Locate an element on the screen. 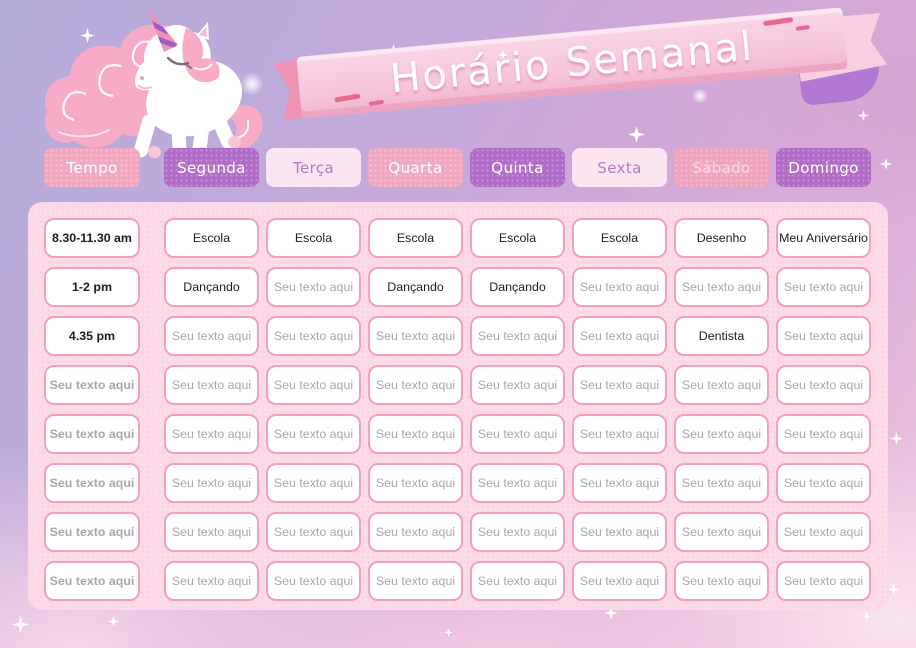 This screenshot has width=916, height=648. header-quinta: Quinta is located at coordinates (517, 167).